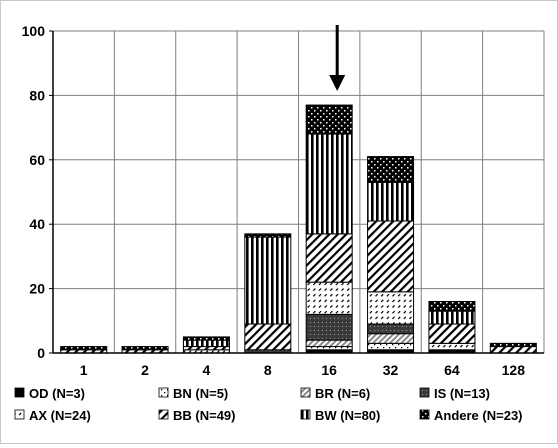  What do you see at coordinates (207, 370) in the screenshot?
I see `x-tick-label: 4` at bounding box center [207, 370].